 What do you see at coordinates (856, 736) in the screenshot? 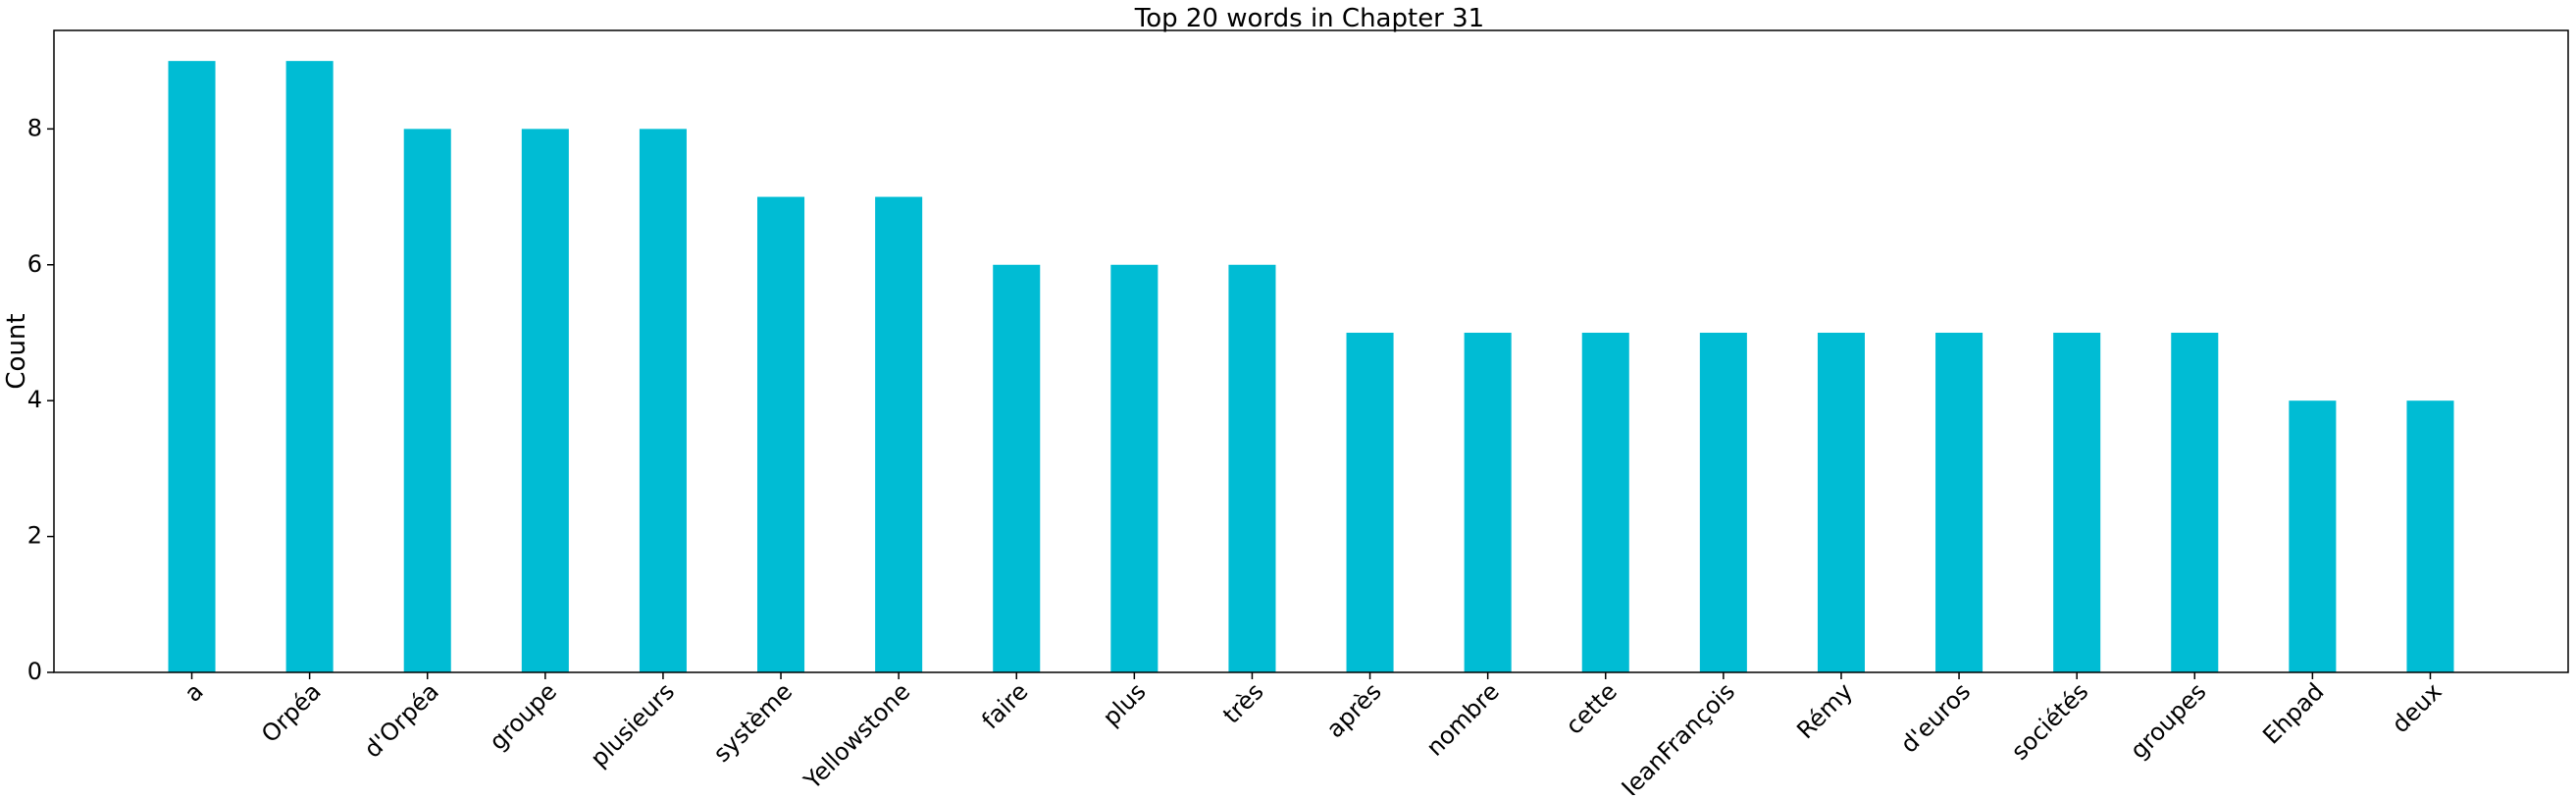
I see `x-tick-label: Yellowstone` at bounding box center [856, 736].